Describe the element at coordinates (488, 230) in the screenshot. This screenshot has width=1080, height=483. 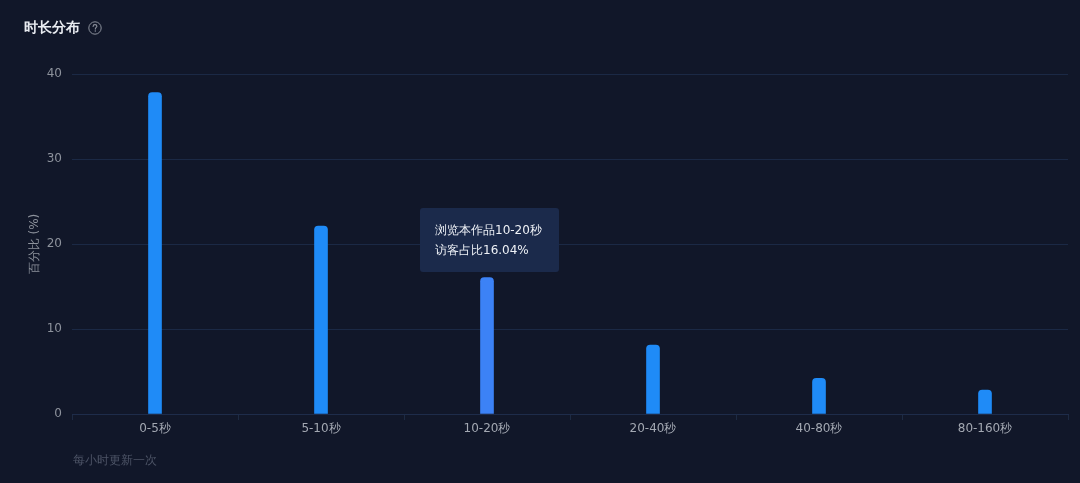
I see `annotation: 浏览本作品10-20秒` at that location.